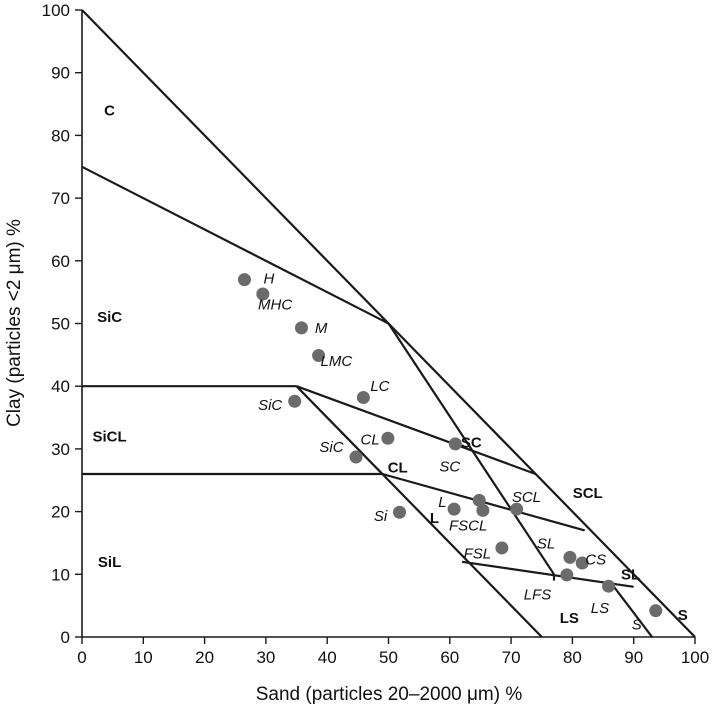  I want to click on point-lmc, so click(319, 355).